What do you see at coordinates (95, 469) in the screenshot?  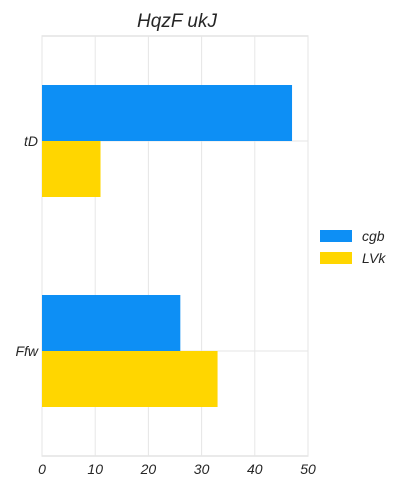 I see `x-tick-label: 10` at bounding box center [95, 469].